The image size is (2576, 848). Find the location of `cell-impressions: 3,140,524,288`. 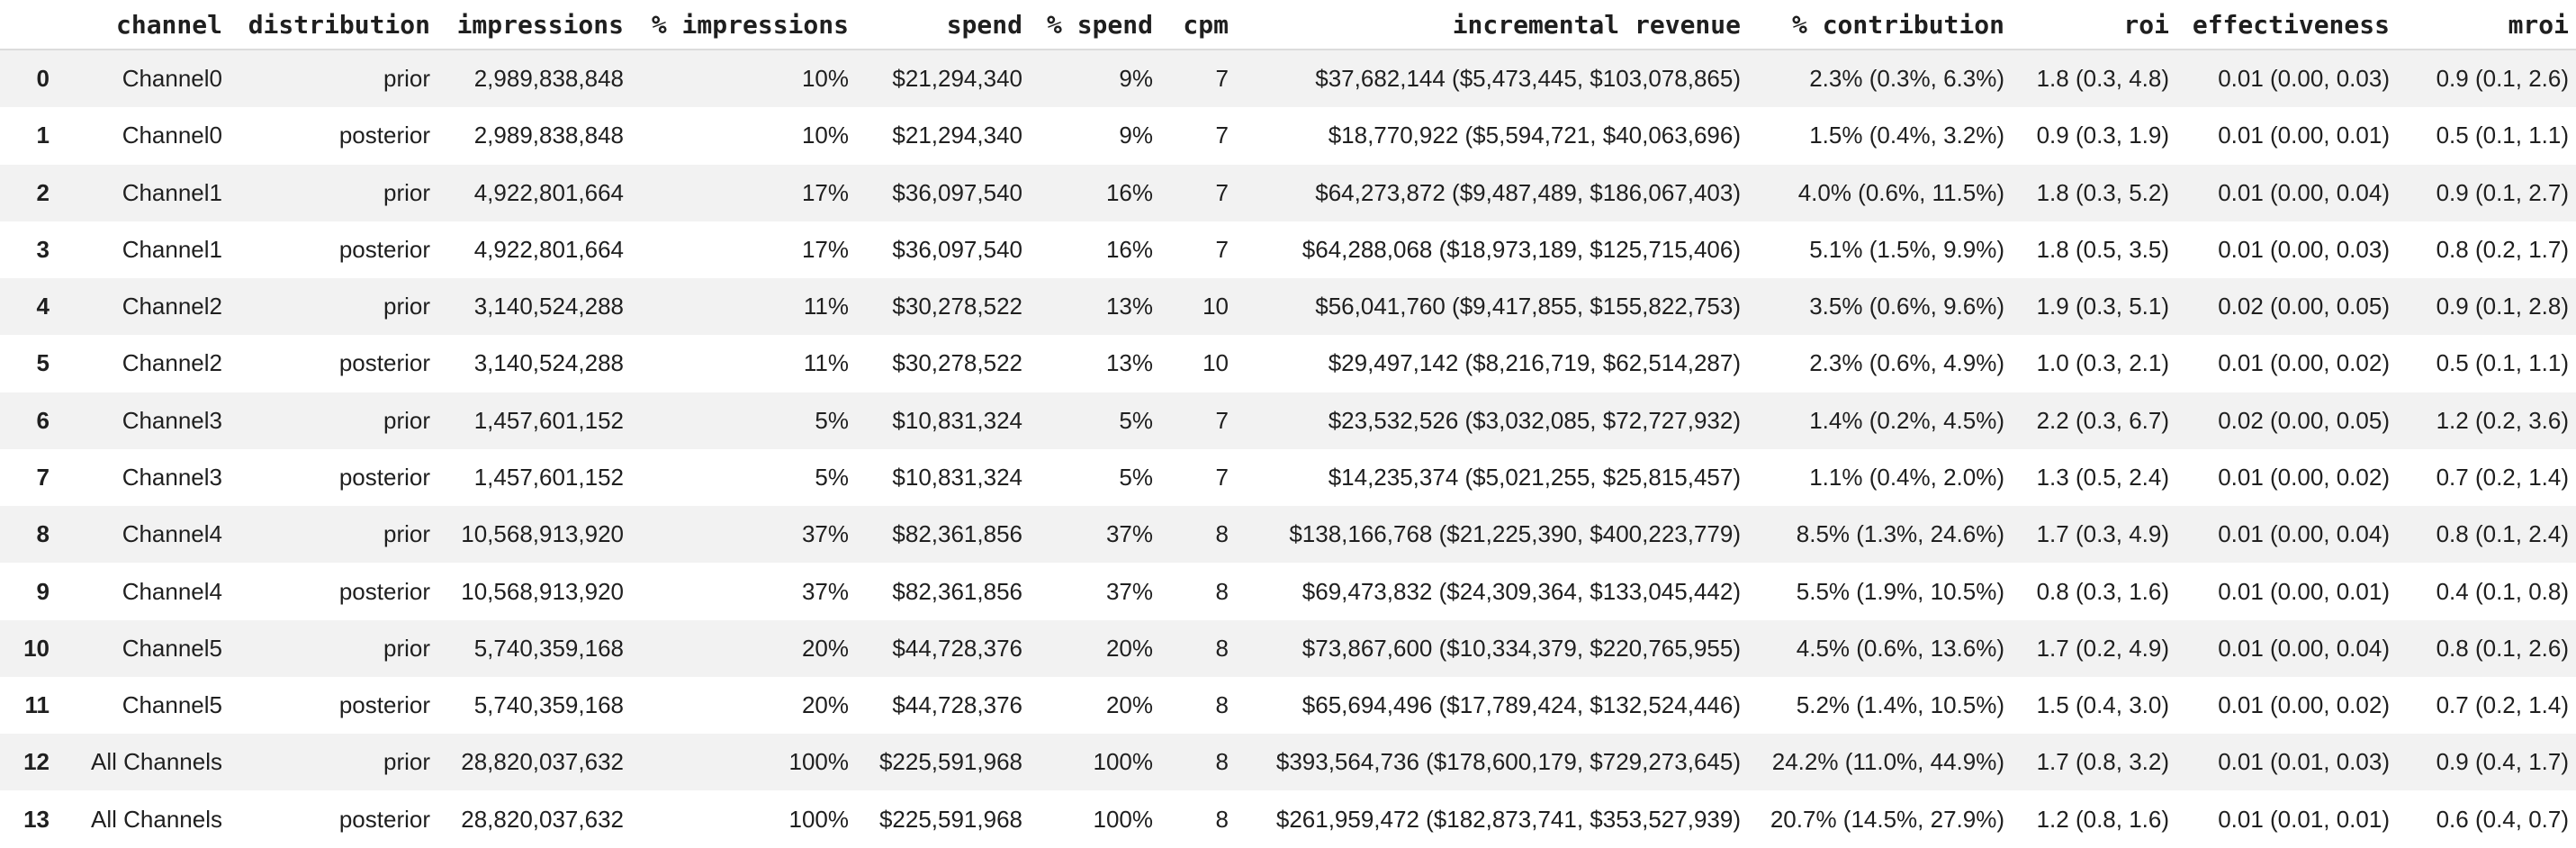

cell-impressions: 3,140,524,288 is located at coordinates (548, 306).